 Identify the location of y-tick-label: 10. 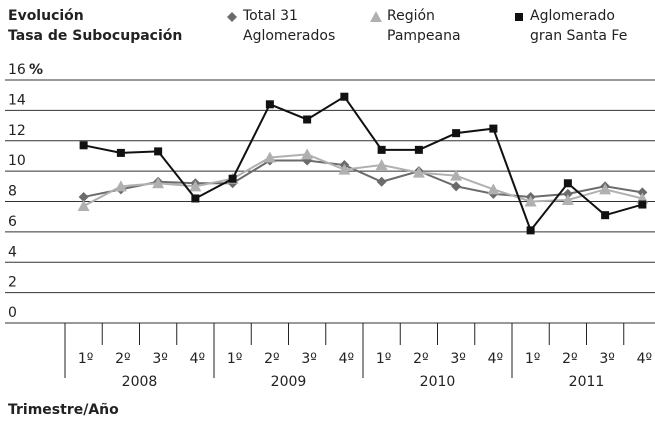
(17, 161).